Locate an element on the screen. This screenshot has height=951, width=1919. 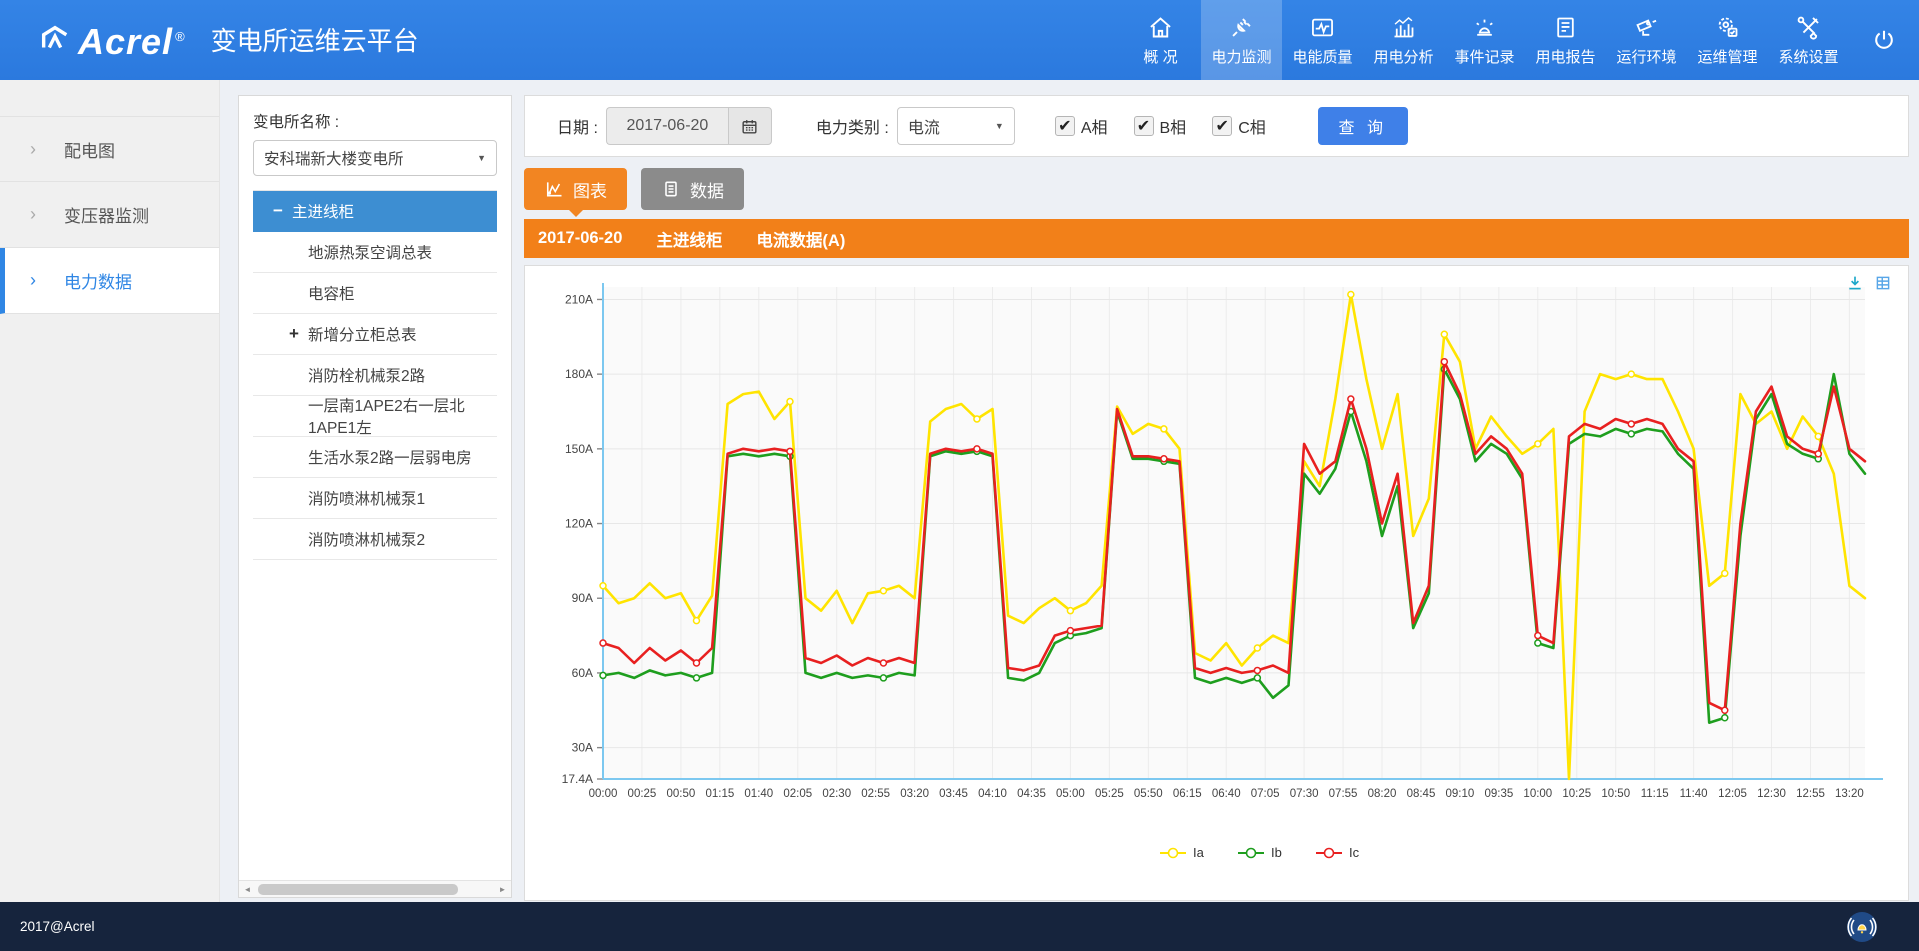
svg-text: 07:55 is located at coordinates (1343, 794).